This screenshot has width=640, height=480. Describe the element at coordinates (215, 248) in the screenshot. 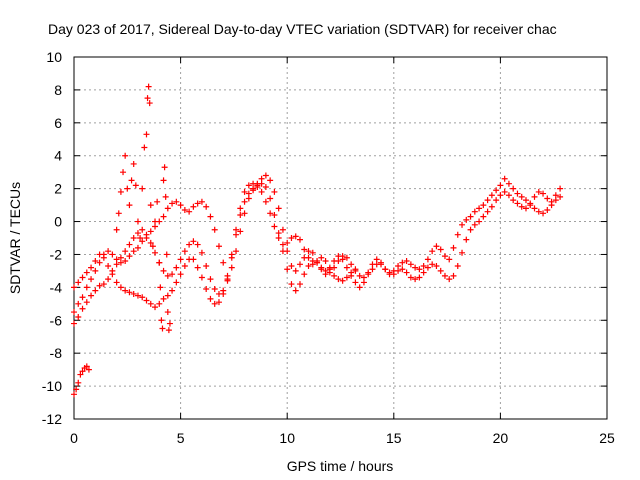

I see `series-trace-b` at that location.